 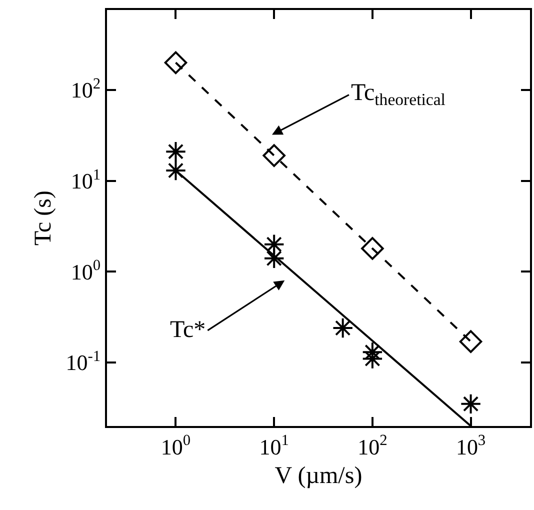 What do you see at coordinates (188, 330) in the screenshot?
I see `annotation: Tc*` at bounding box center [188, 330].